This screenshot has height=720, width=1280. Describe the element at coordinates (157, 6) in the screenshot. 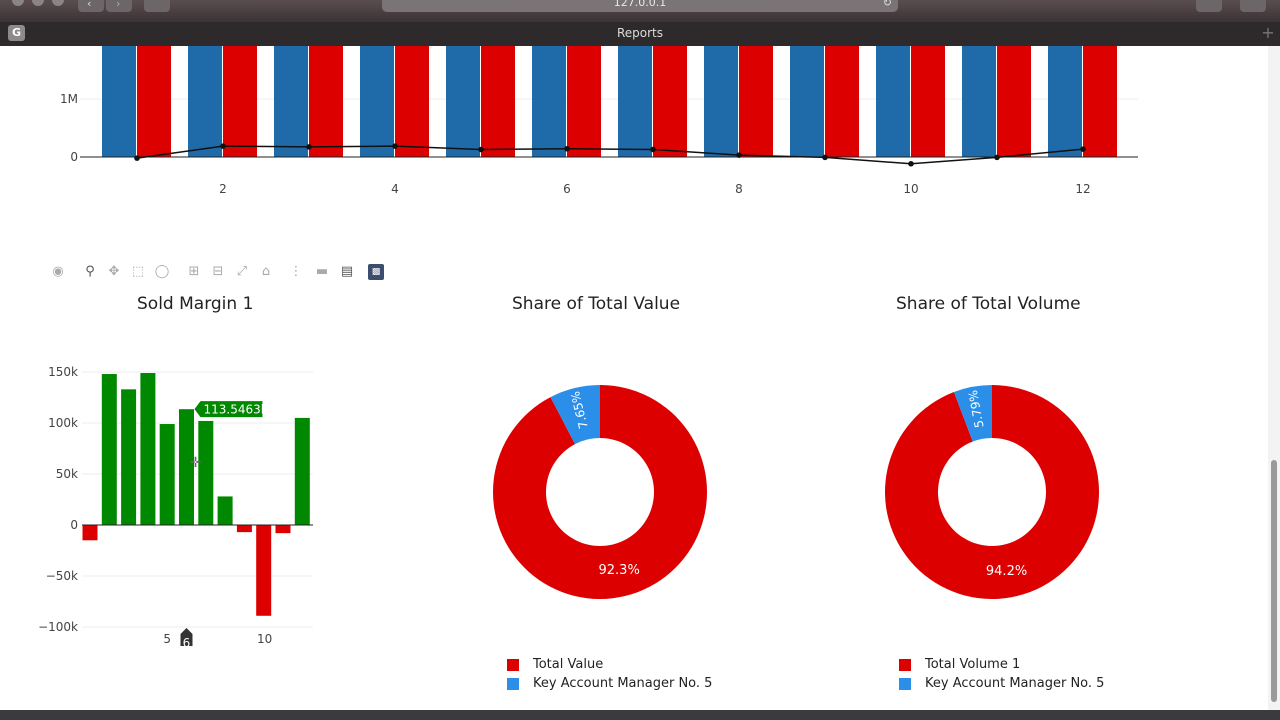

I see `sidebar-button` at that location.